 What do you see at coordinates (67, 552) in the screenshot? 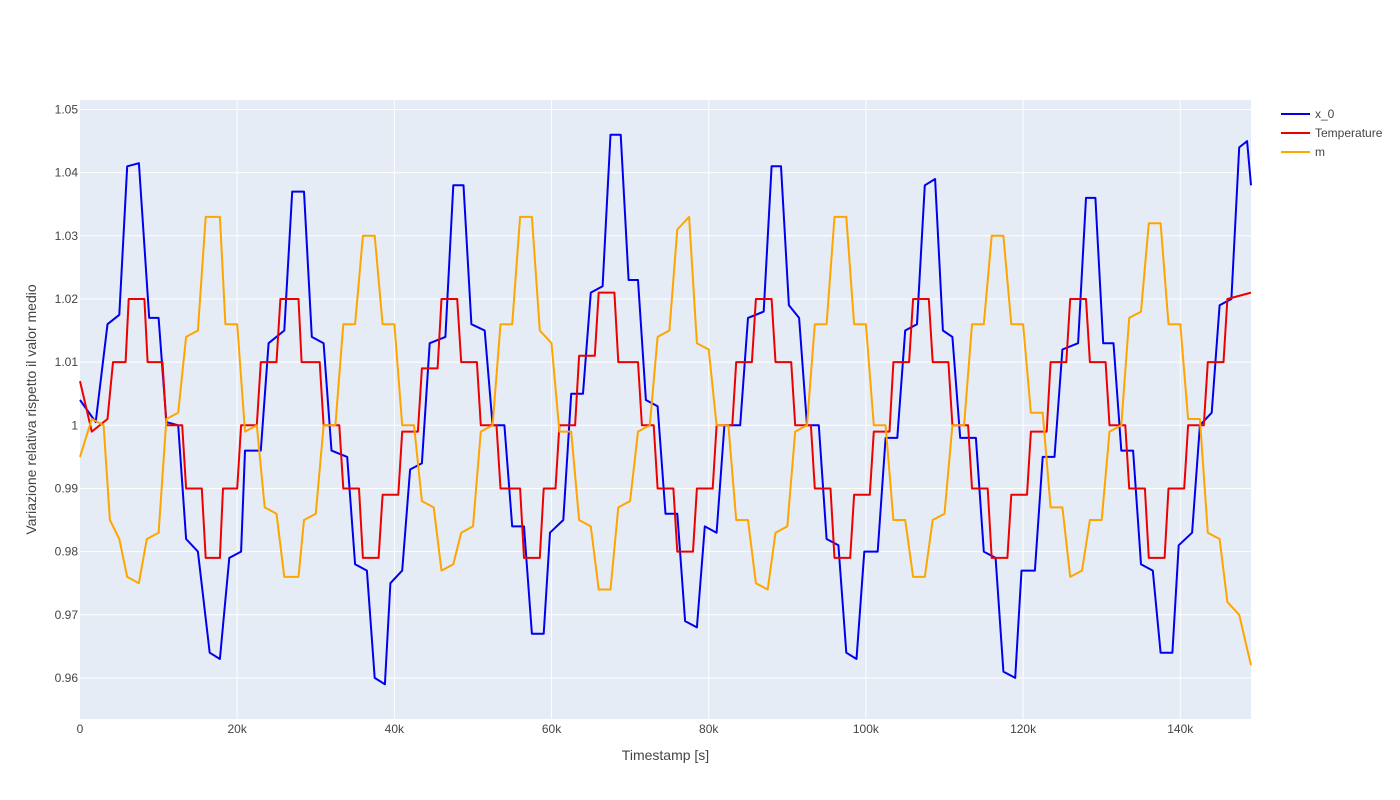
I see `y-tick-label: 0.98` at bounding box center [67, 552].